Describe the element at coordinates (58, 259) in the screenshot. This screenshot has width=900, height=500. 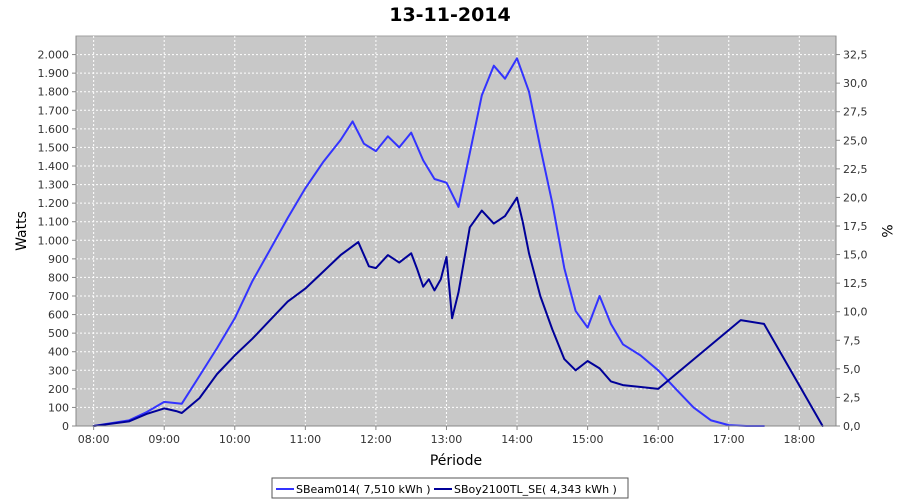
I see `y-tick-label: 900` at that location.